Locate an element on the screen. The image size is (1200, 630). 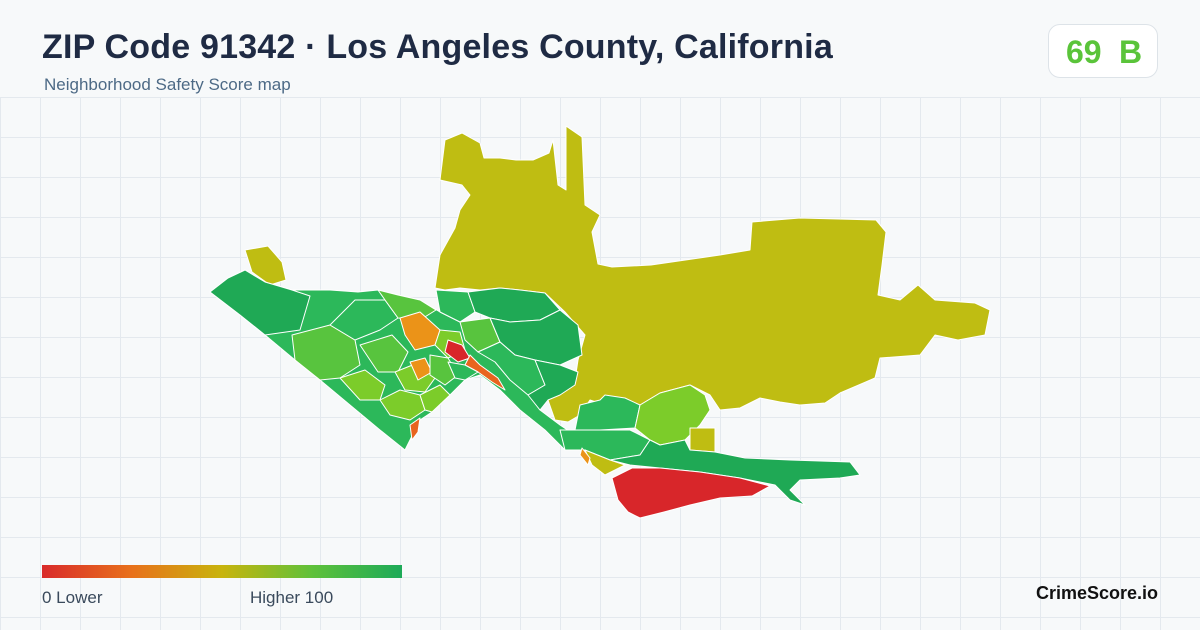
region-east-olive-b is located at coordinates (605, 462).